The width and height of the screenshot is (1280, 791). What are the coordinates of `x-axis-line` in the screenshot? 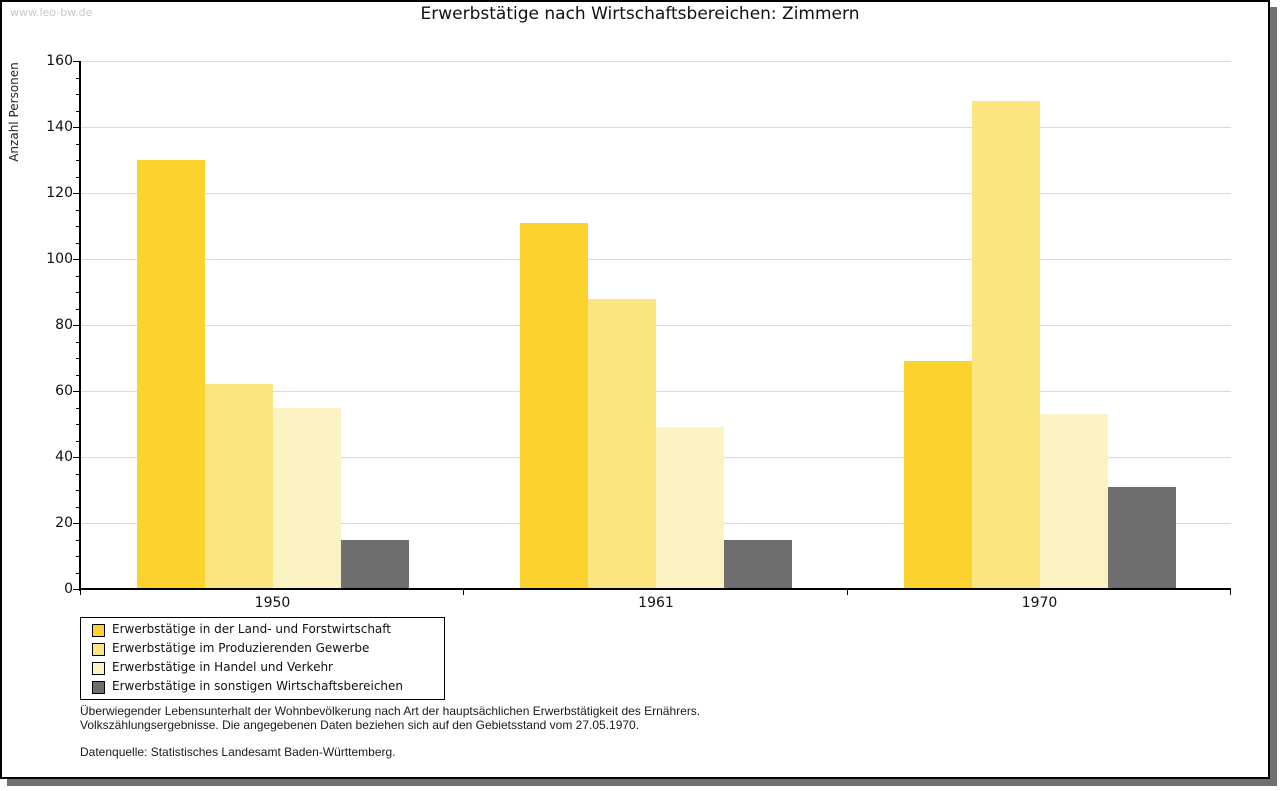 It's located at (655, 589).